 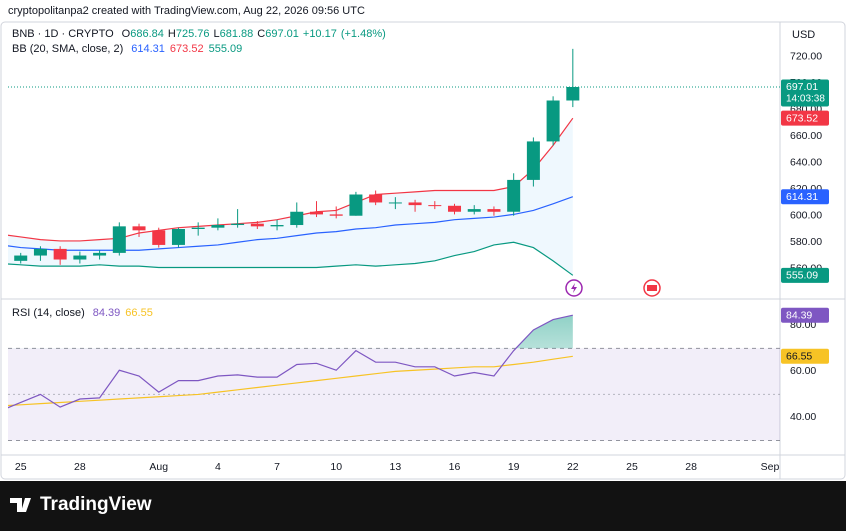 I want to click on y-tick-label: 600.00, so click(x=806, y=216).